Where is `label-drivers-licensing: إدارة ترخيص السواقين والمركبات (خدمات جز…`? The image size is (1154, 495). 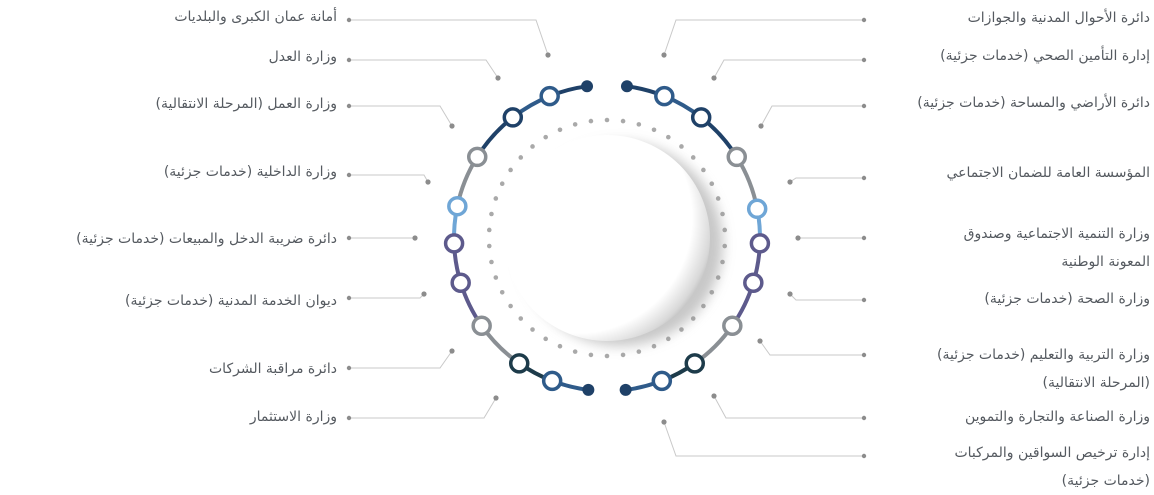
label-drivers-licensing: إدارة ترخيص السواقين والمركبات (خدمات جز… is located at coordinates (1052, 467).